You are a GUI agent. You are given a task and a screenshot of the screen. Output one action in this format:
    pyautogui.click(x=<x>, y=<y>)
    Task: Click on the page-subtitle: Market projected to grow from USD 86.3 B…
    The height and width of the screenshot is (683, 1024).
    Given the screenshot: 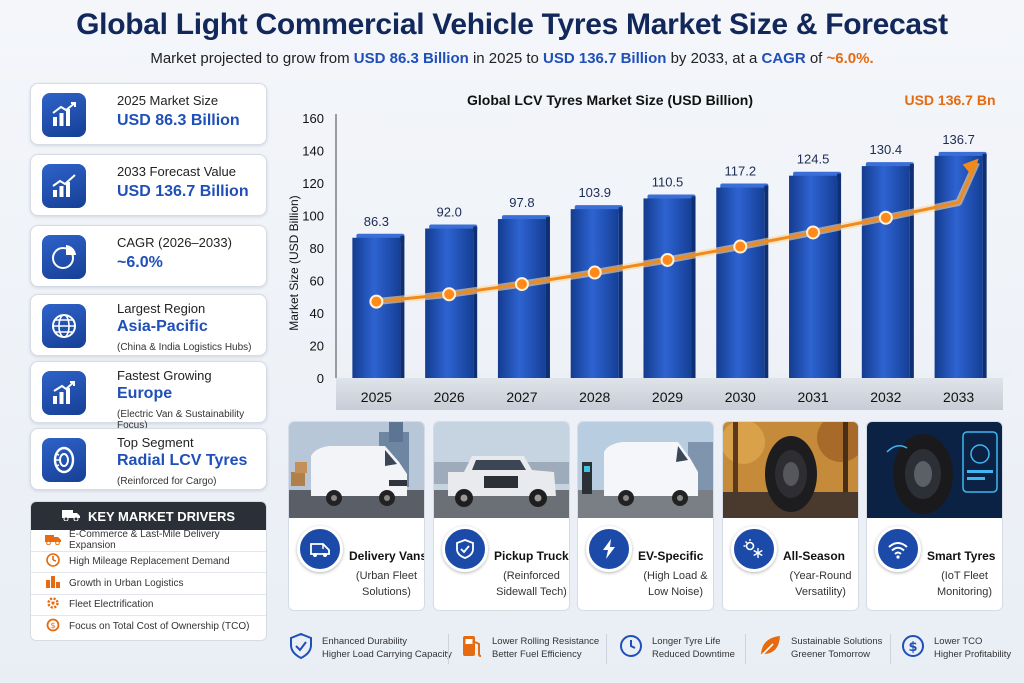 What is the action you would take?
    pyautogui.click(x=512, y=58)
    